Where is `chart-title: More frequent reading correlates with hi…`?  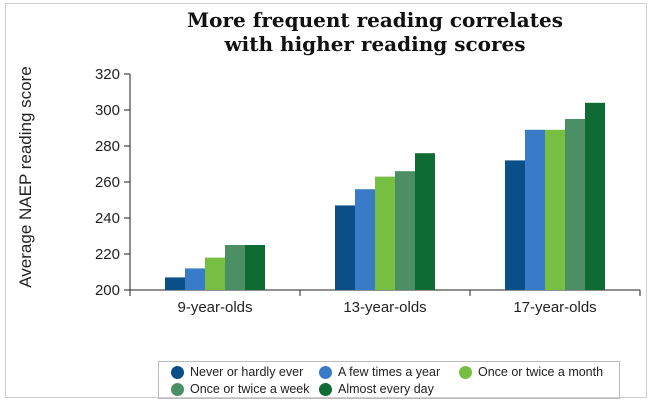
chart-title: More frequent reading correlates with hi… is located at coordinates (375, 32).